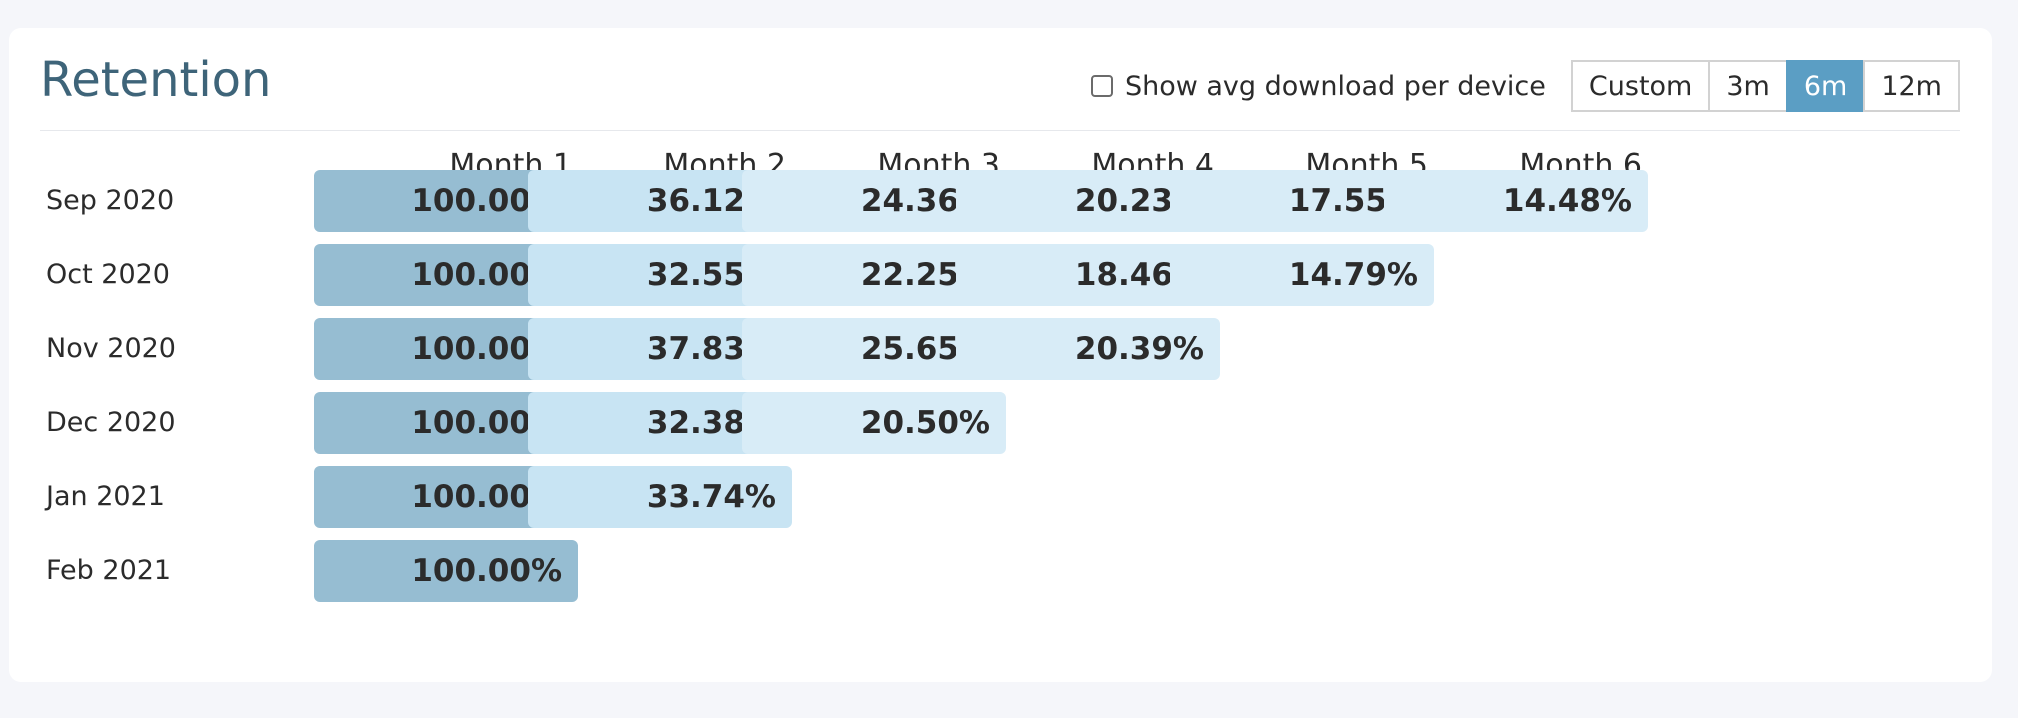  I want to click on retention-cell: 33.74%, so click(660, 497).